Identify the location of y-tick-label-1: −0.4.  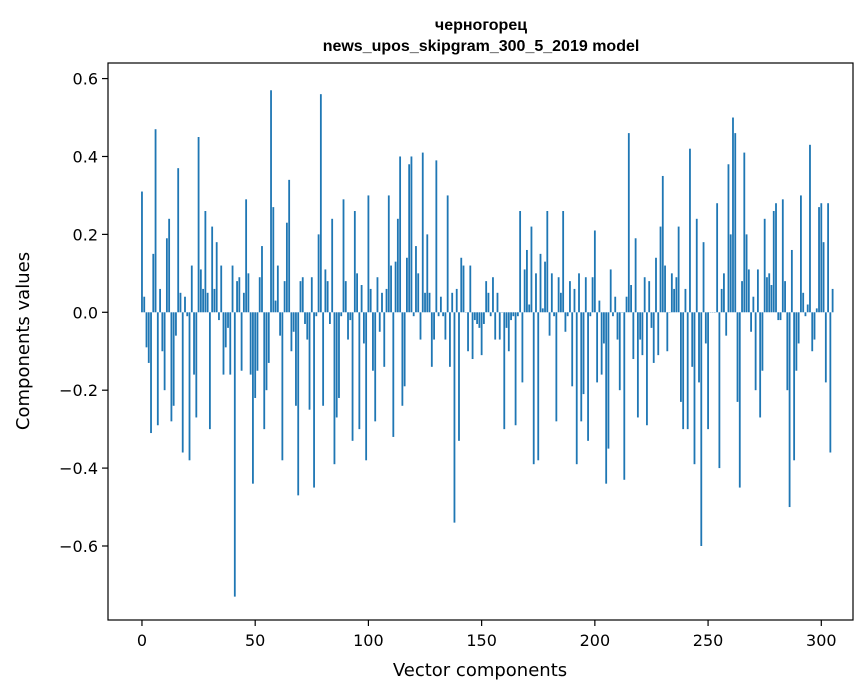
(78, 468).